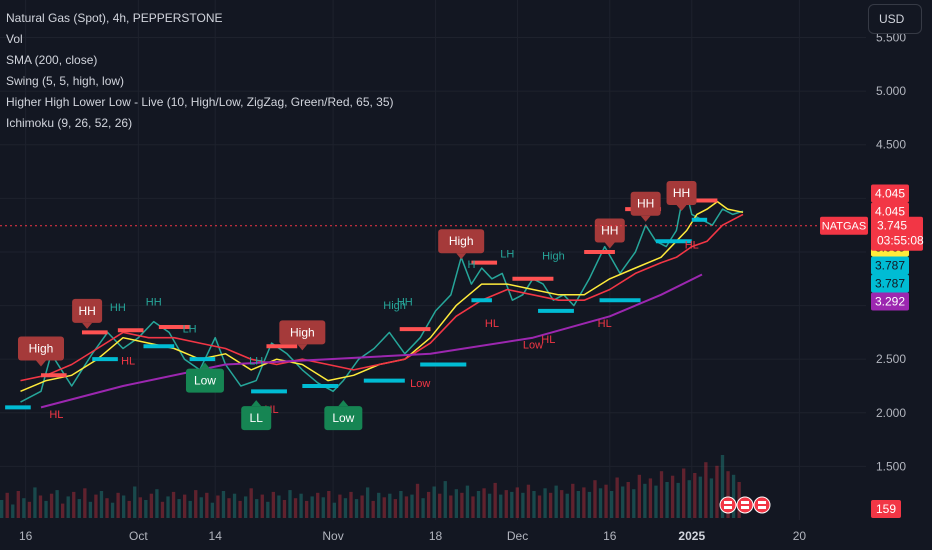 Image resolution: width=932 pixels, height=550 pixels. I want to click on x-tick-label: 14, so click(216, 536).